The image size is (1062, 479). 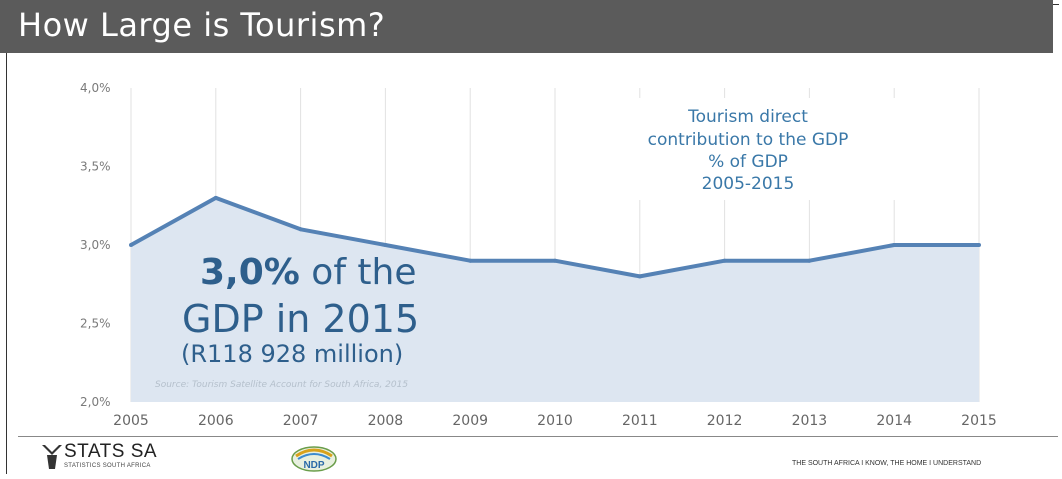 I want to click on y-tick-label: 2,5%, so click(x=95, y=324).